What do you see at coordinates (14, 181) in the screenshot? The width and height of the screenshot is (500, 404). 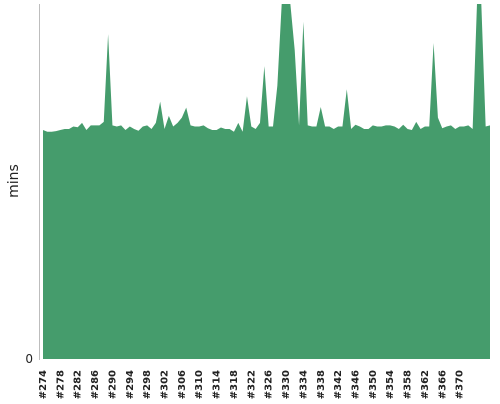 I see `y-axis-label: mins` at bounding box center [14, 181].